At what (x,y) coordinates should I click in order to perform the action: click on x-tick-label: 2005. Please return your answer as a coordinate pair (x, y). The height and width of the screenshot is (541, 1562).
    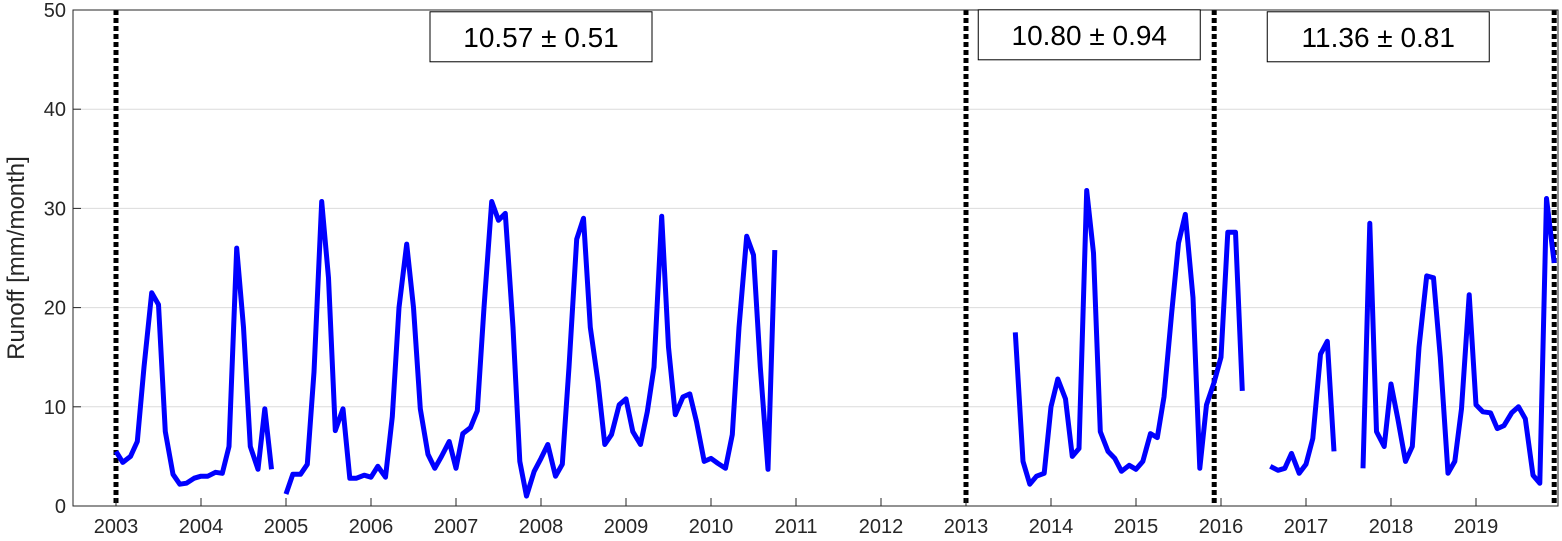
    Looking at the image, I should click on (286, 527).